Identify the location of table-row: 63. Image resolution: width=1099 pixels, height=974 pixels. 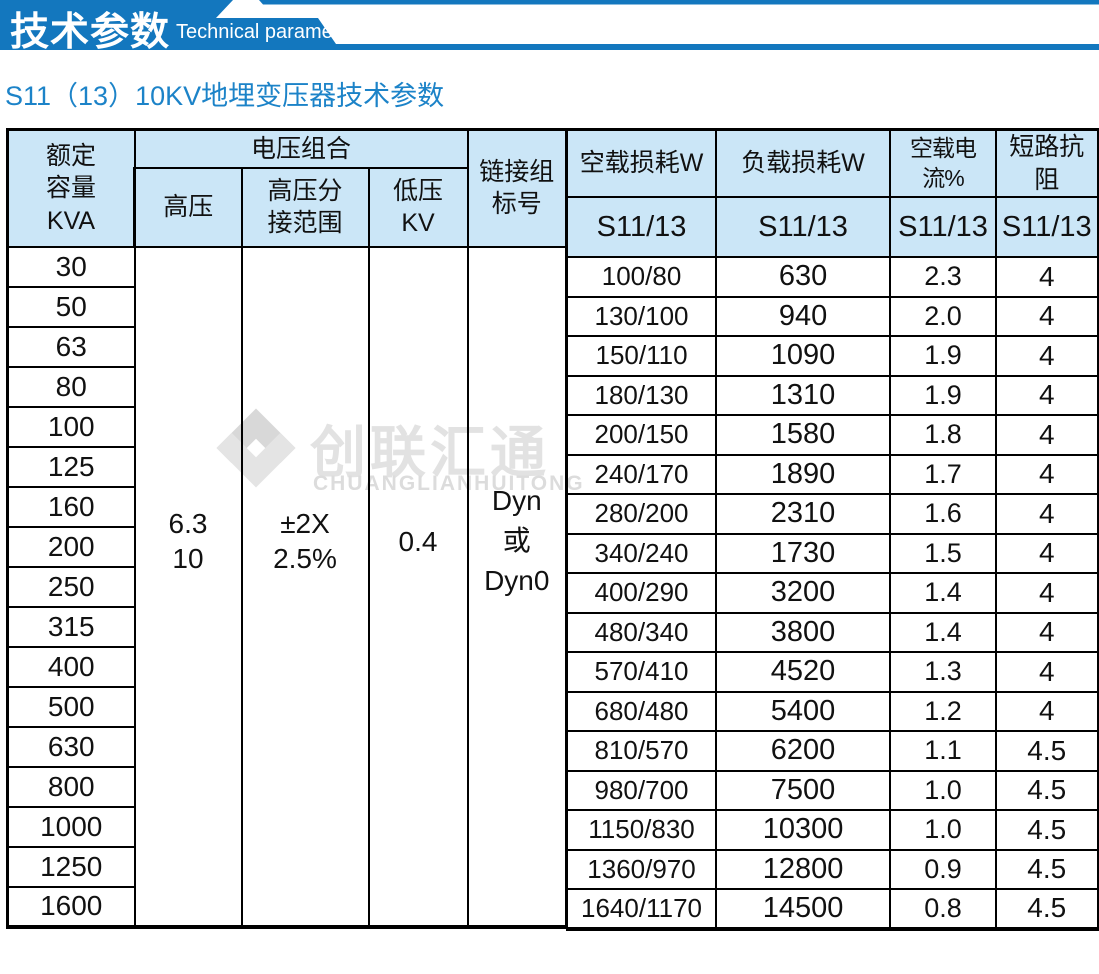
(286, 346).